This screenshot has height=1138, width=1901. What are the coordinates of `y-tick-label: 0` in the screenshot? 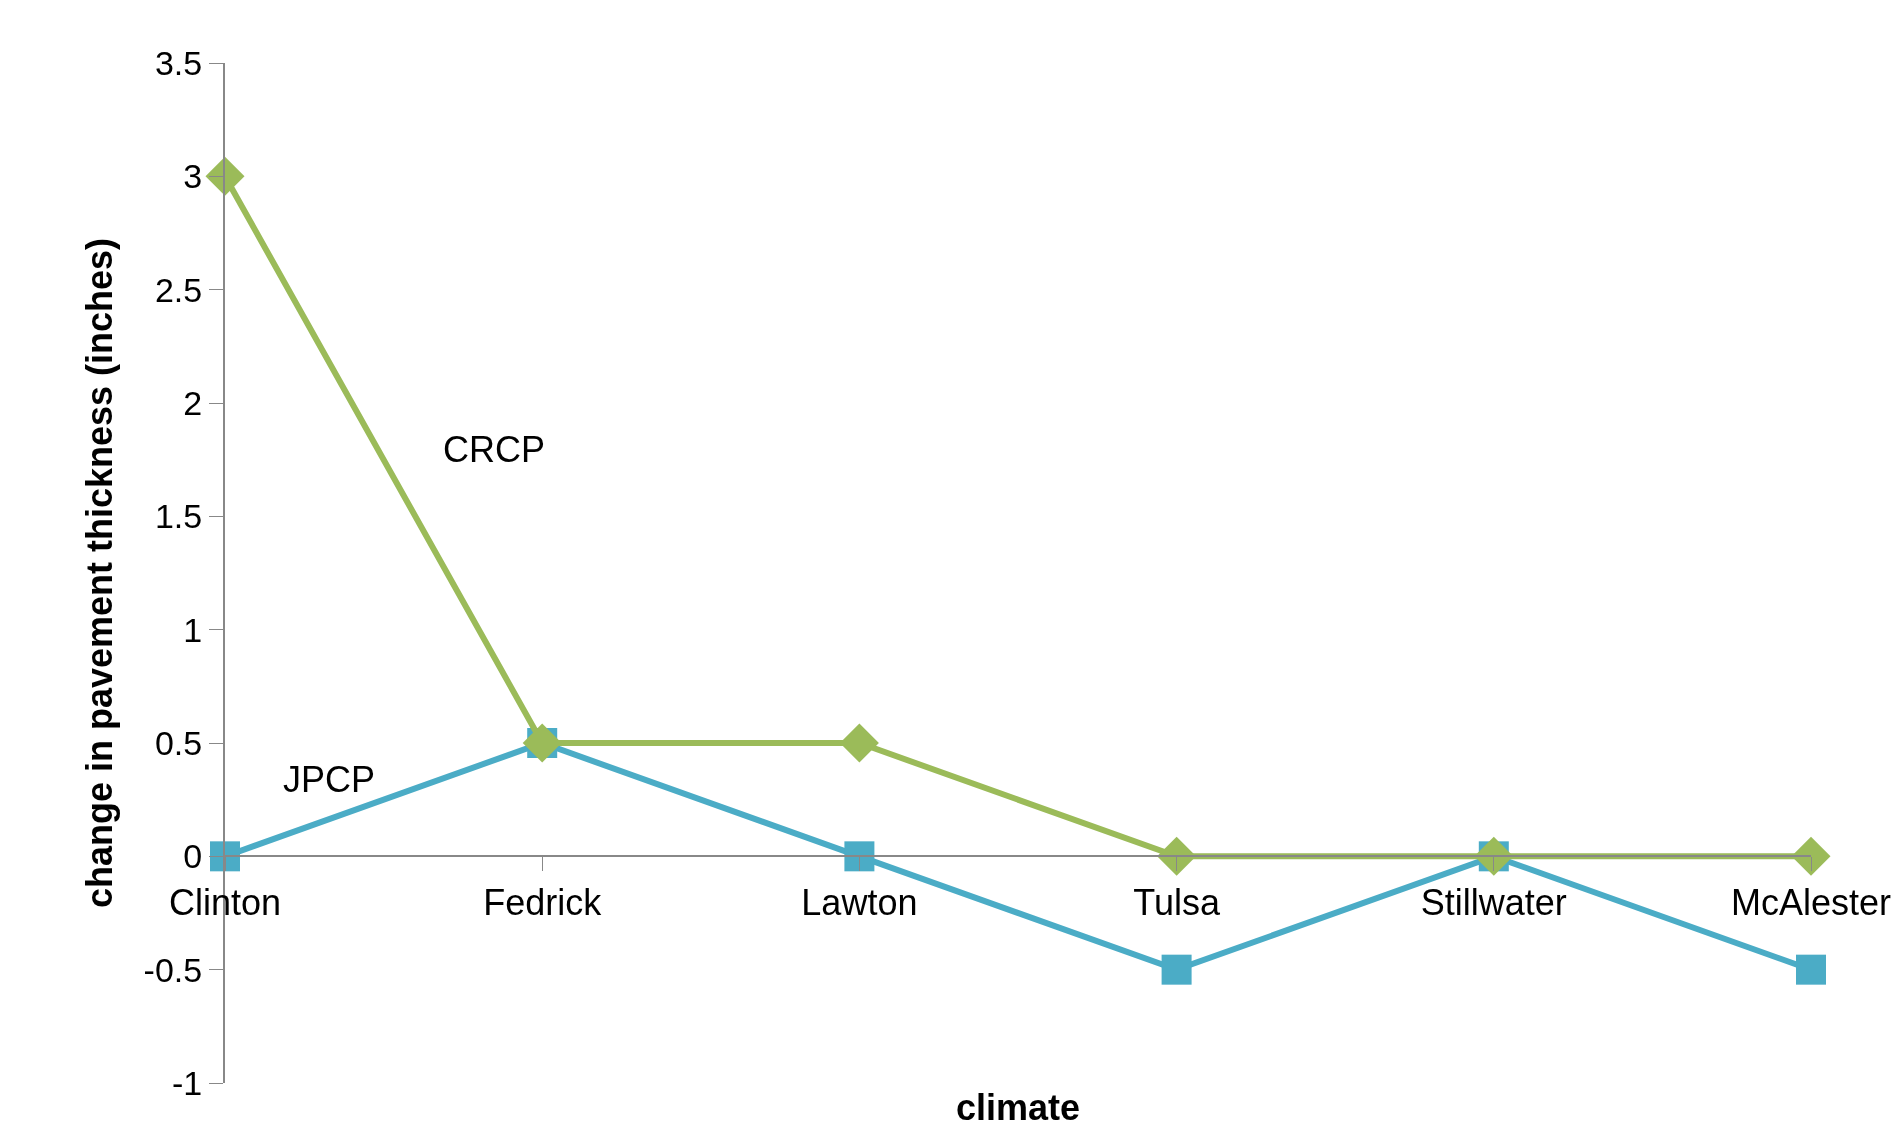 It's located at (193, 856).